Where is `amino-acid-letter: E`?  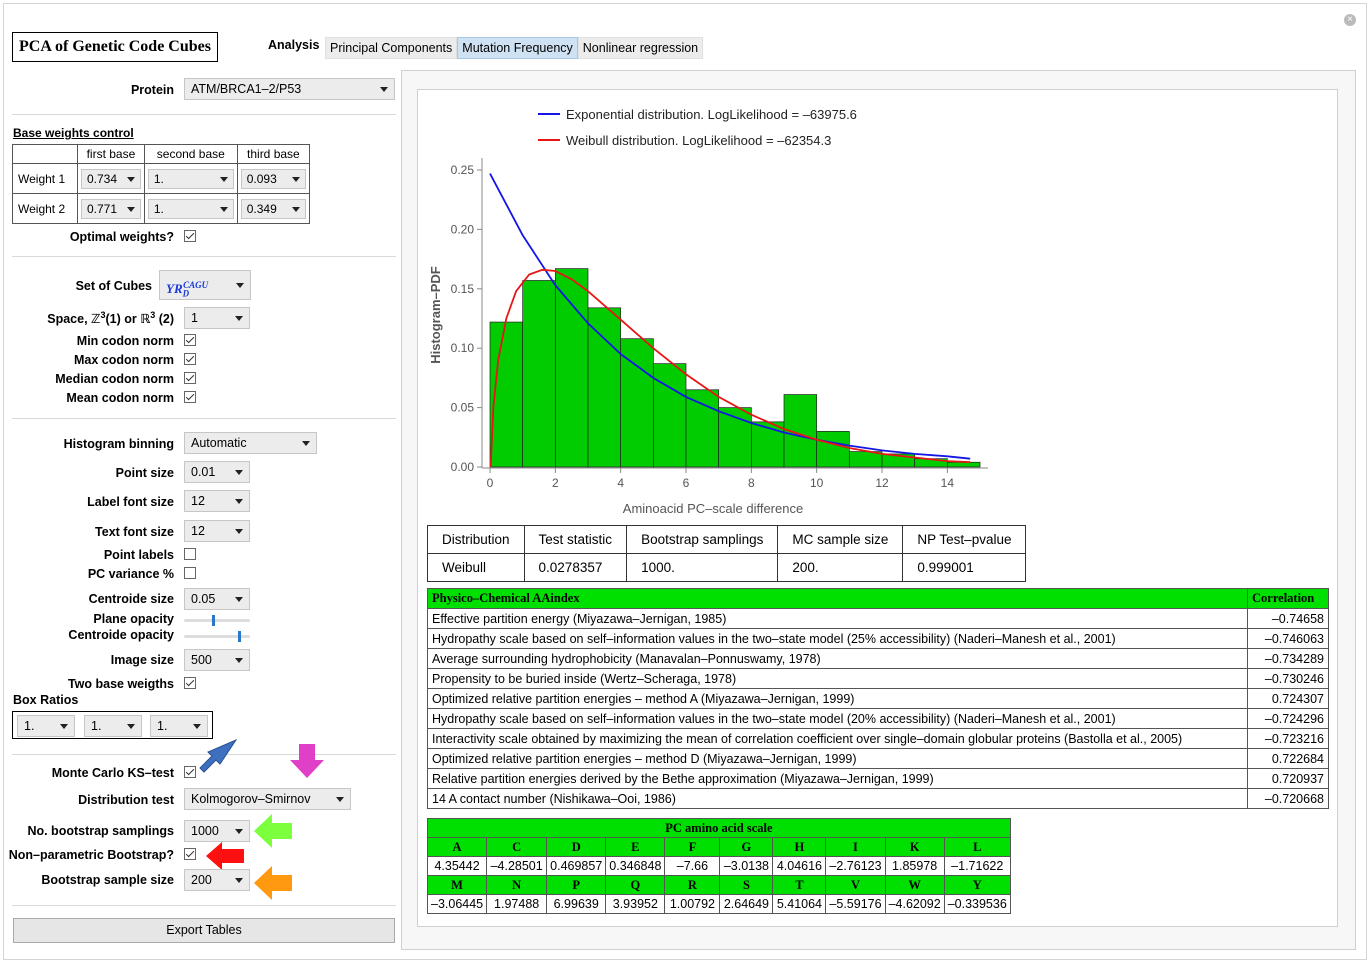 amino-acid-letter: E is located at coordinates (635, 847).